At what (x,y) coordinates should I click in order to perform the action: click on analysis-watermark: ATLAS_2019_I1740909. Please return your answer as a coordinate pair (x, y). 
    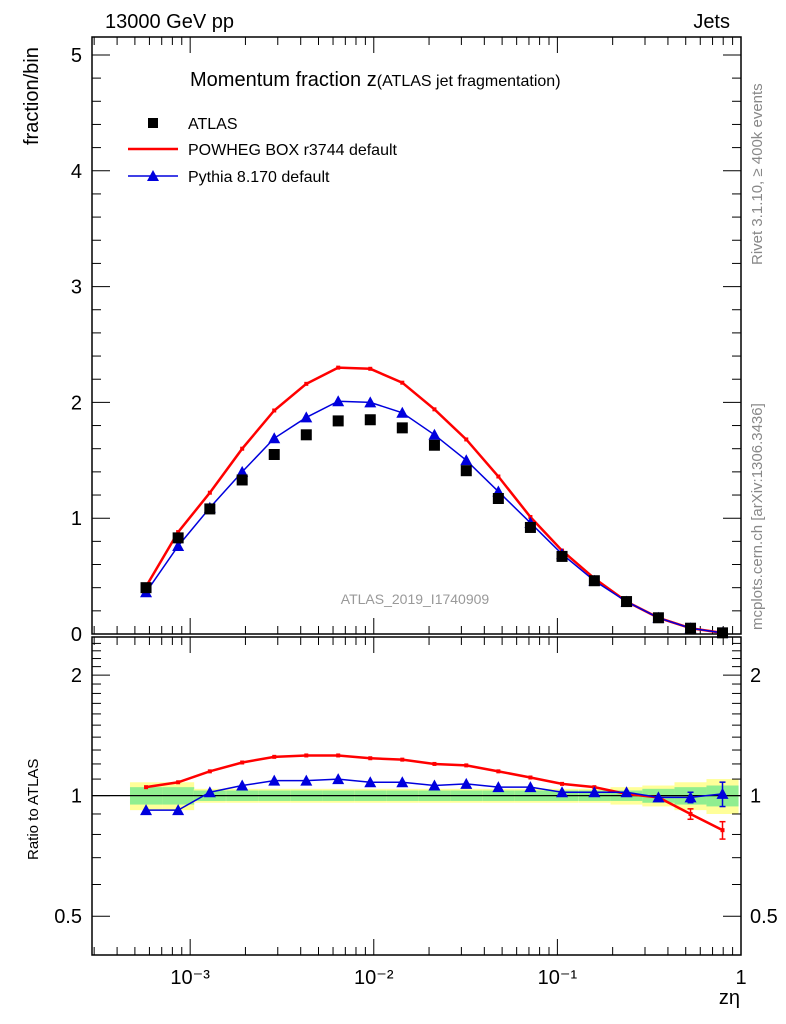
    Looking at the image, I should click on (415, 599).